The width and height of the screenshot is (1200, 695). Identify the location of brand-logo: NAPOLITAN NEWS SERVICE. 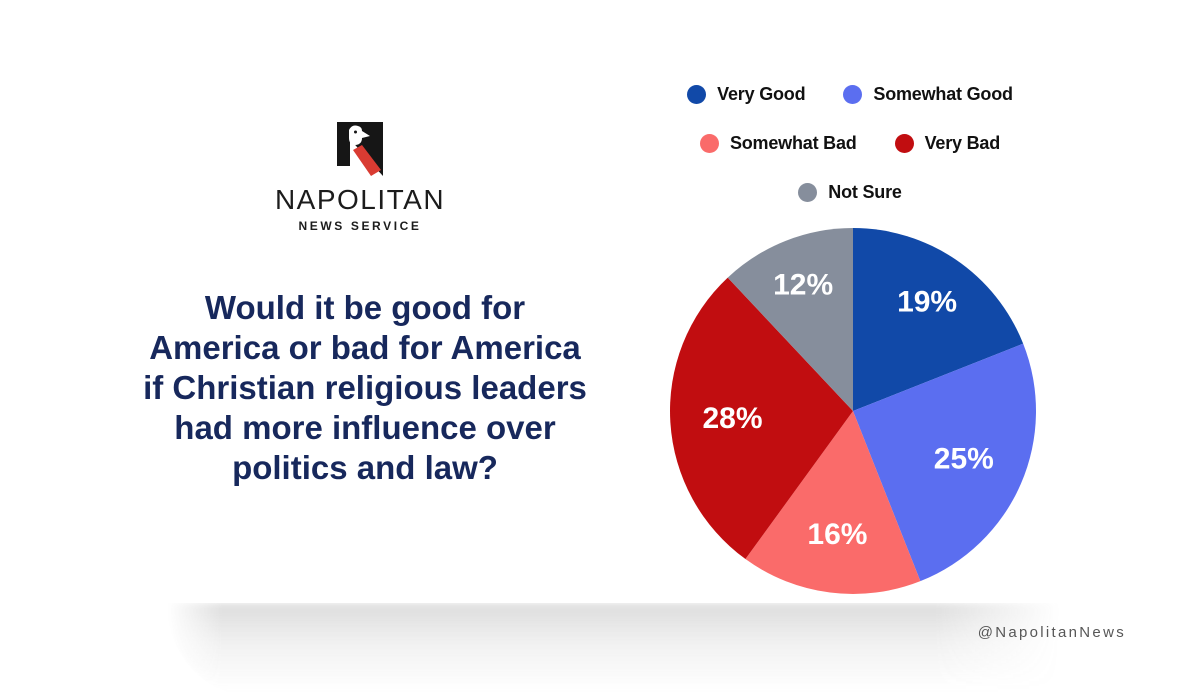
(360, 177).